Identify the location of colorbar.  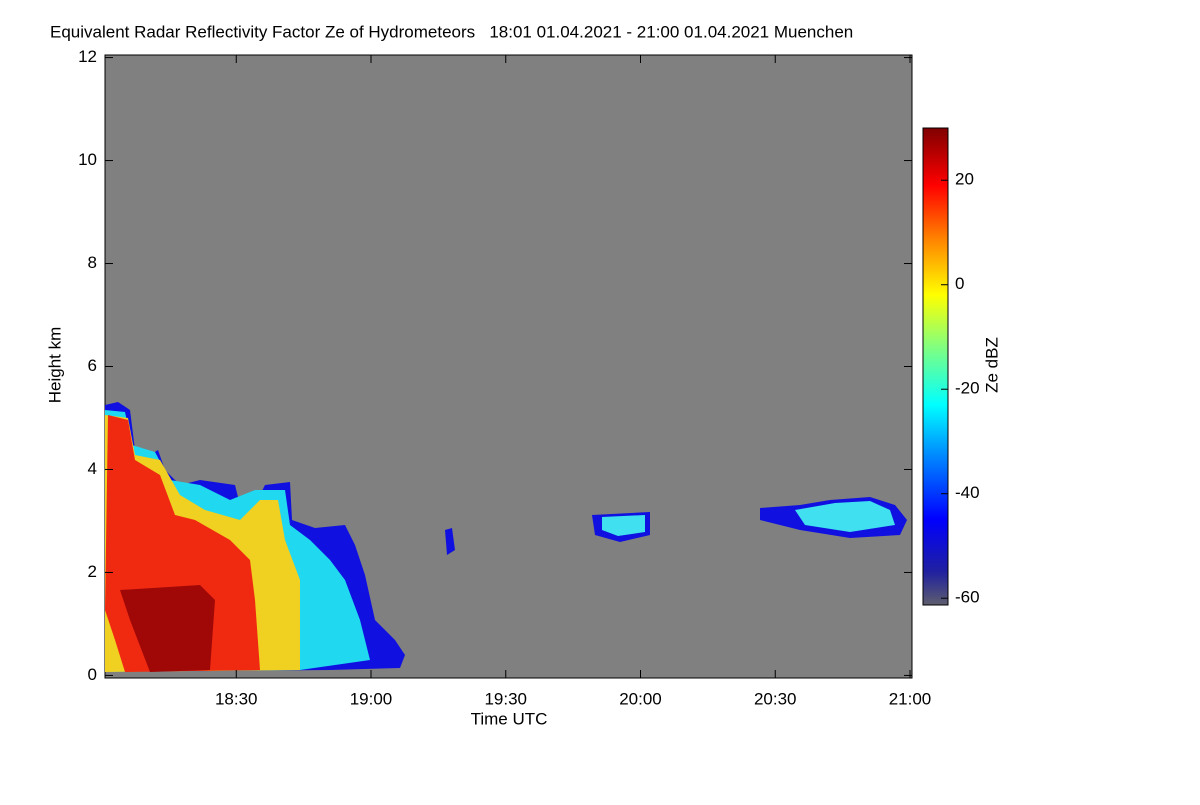
(935, 366).